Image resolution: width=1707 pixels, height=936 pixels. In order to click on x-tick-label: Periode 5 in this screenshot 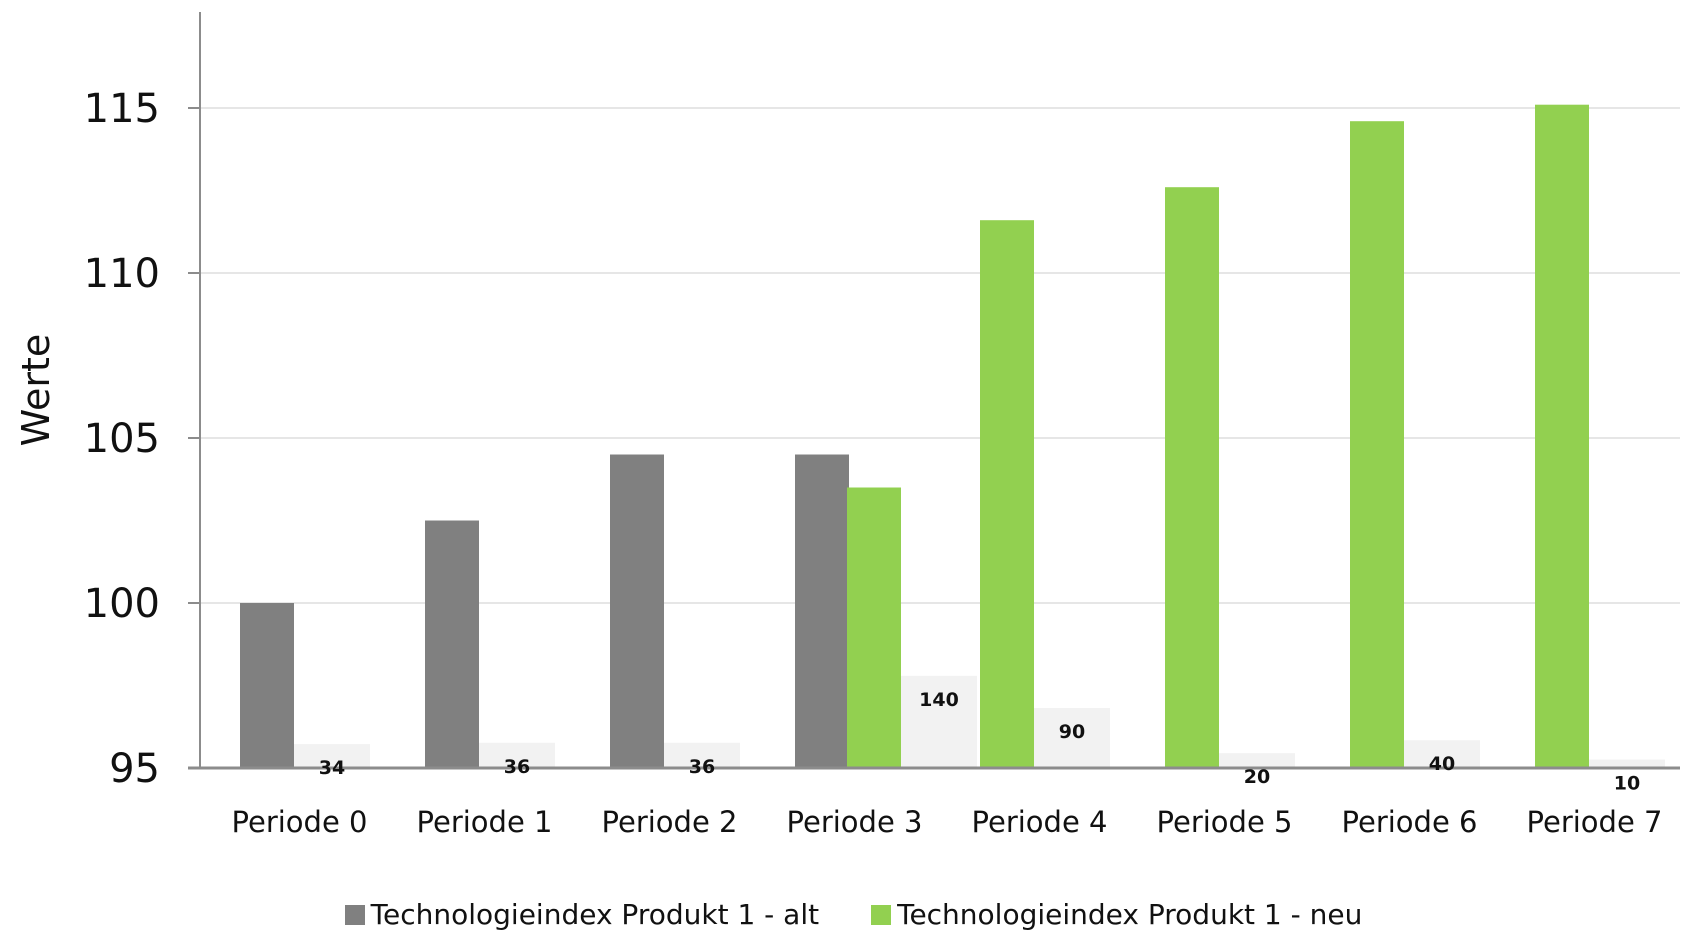, I will do `click(1225, 822)`.